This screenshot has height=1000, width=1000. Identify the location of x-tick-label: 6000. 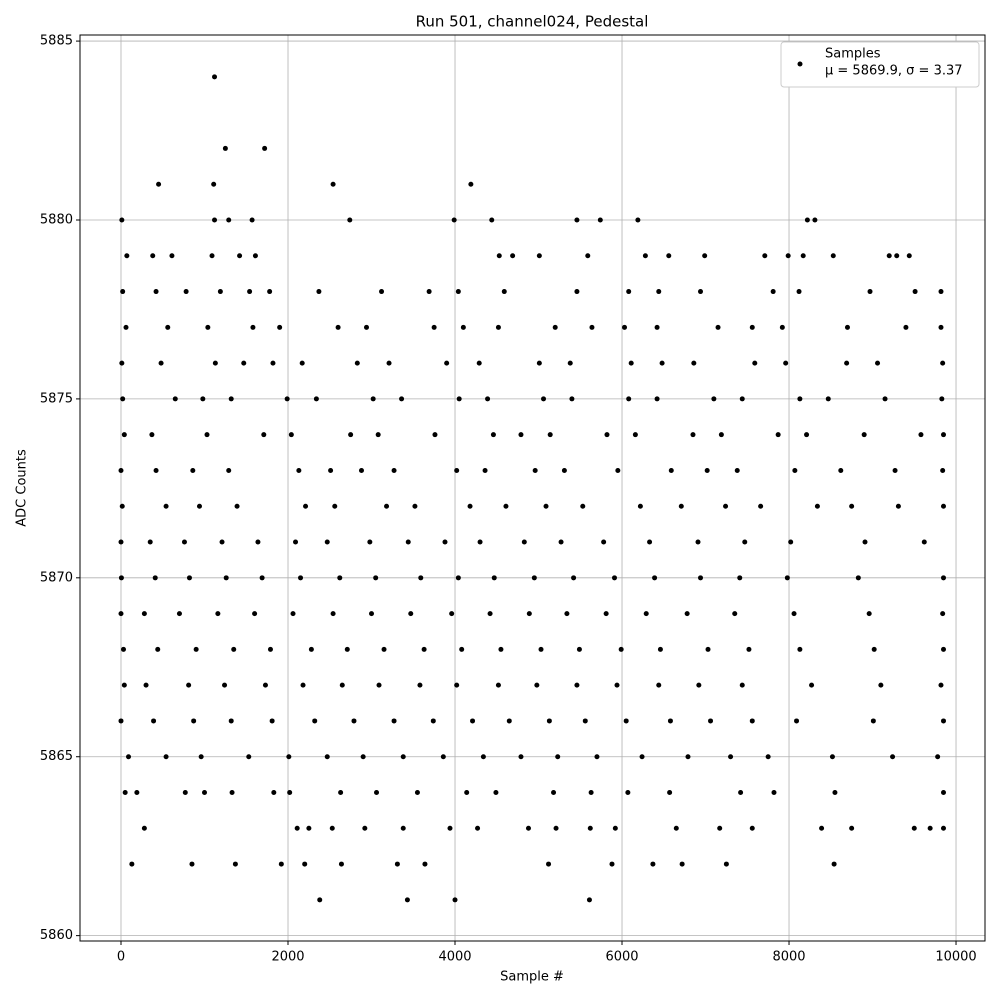
(621, 957).